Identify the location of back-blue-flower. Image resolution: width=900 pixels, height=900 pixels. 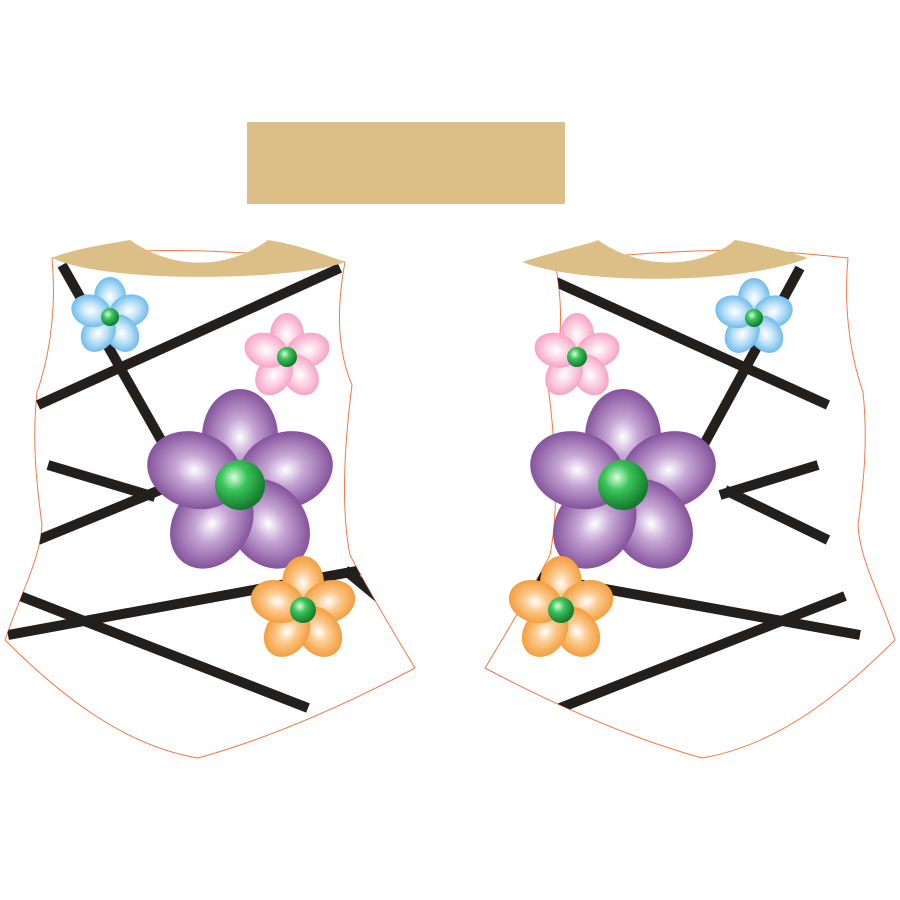
(754, 315).